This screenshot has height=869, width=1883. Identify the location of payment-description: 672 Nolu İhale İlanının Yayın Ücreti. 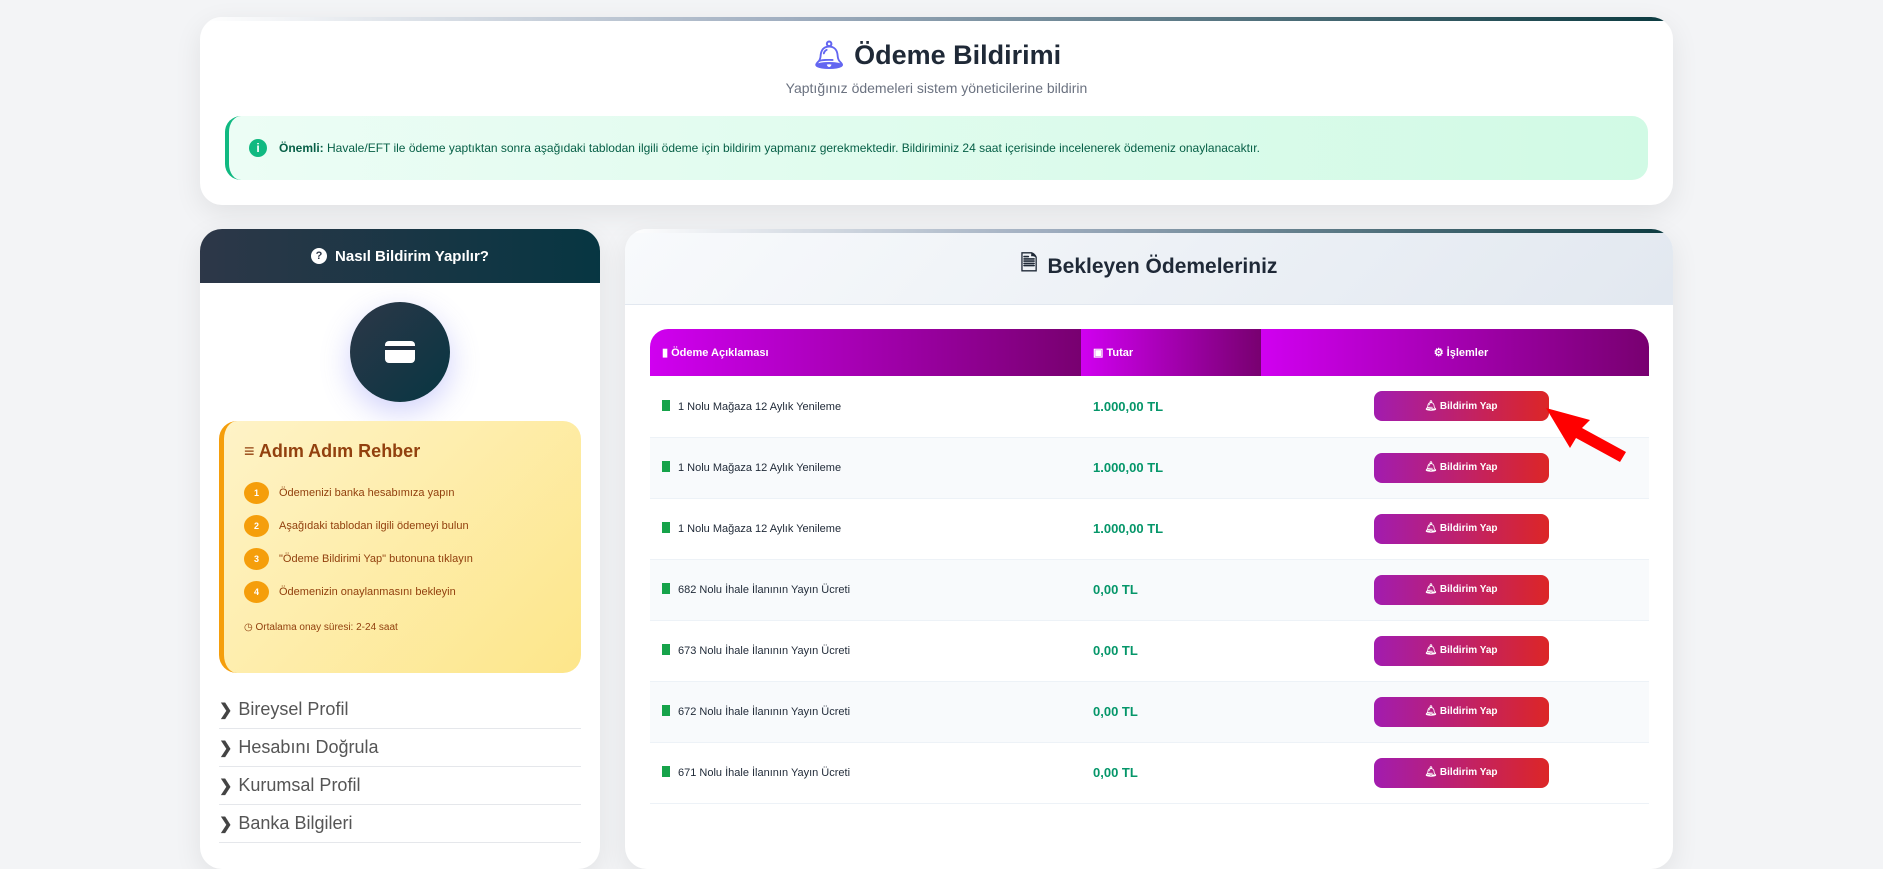
(865, 712).